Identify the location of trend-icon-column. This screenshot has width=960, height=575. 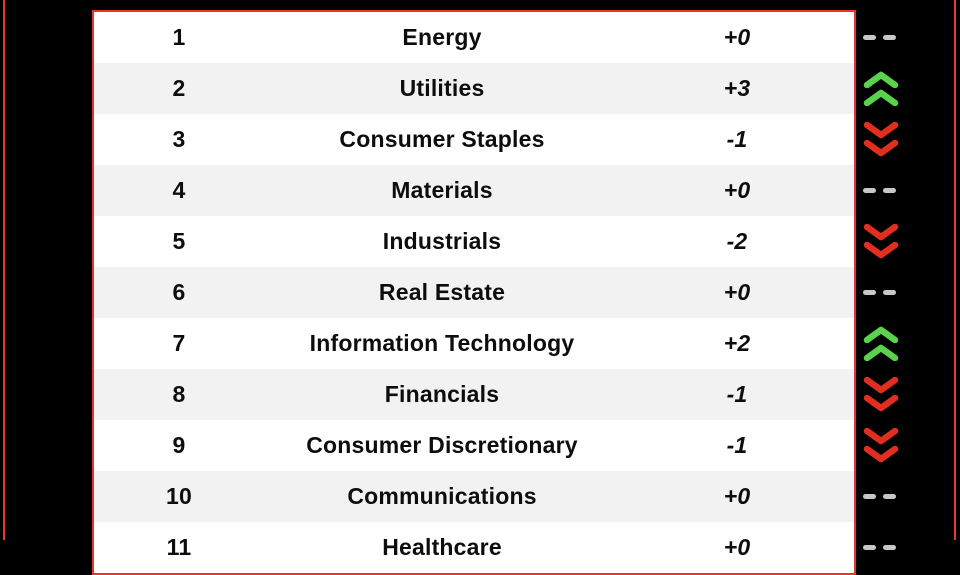
(906, 292).